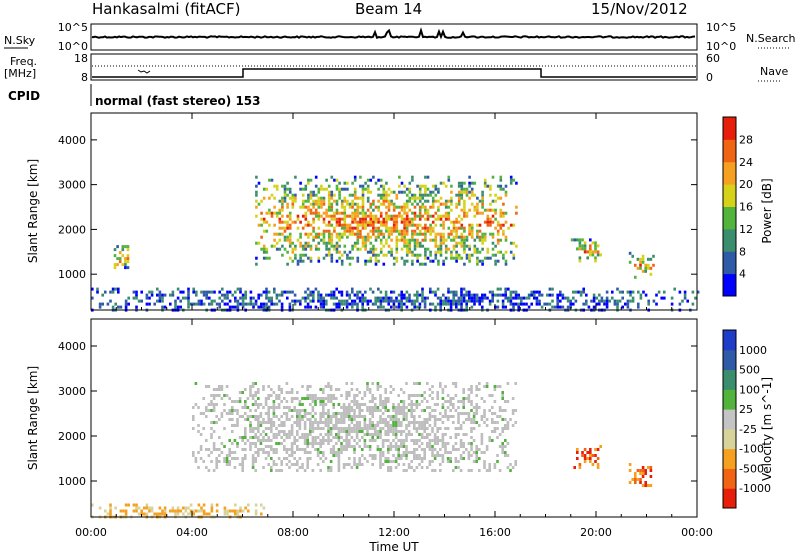  Describe the element at coordinates (166, 9) in the screenshot. I see `station-title: Hankasalmi (fitACF)` at that location.